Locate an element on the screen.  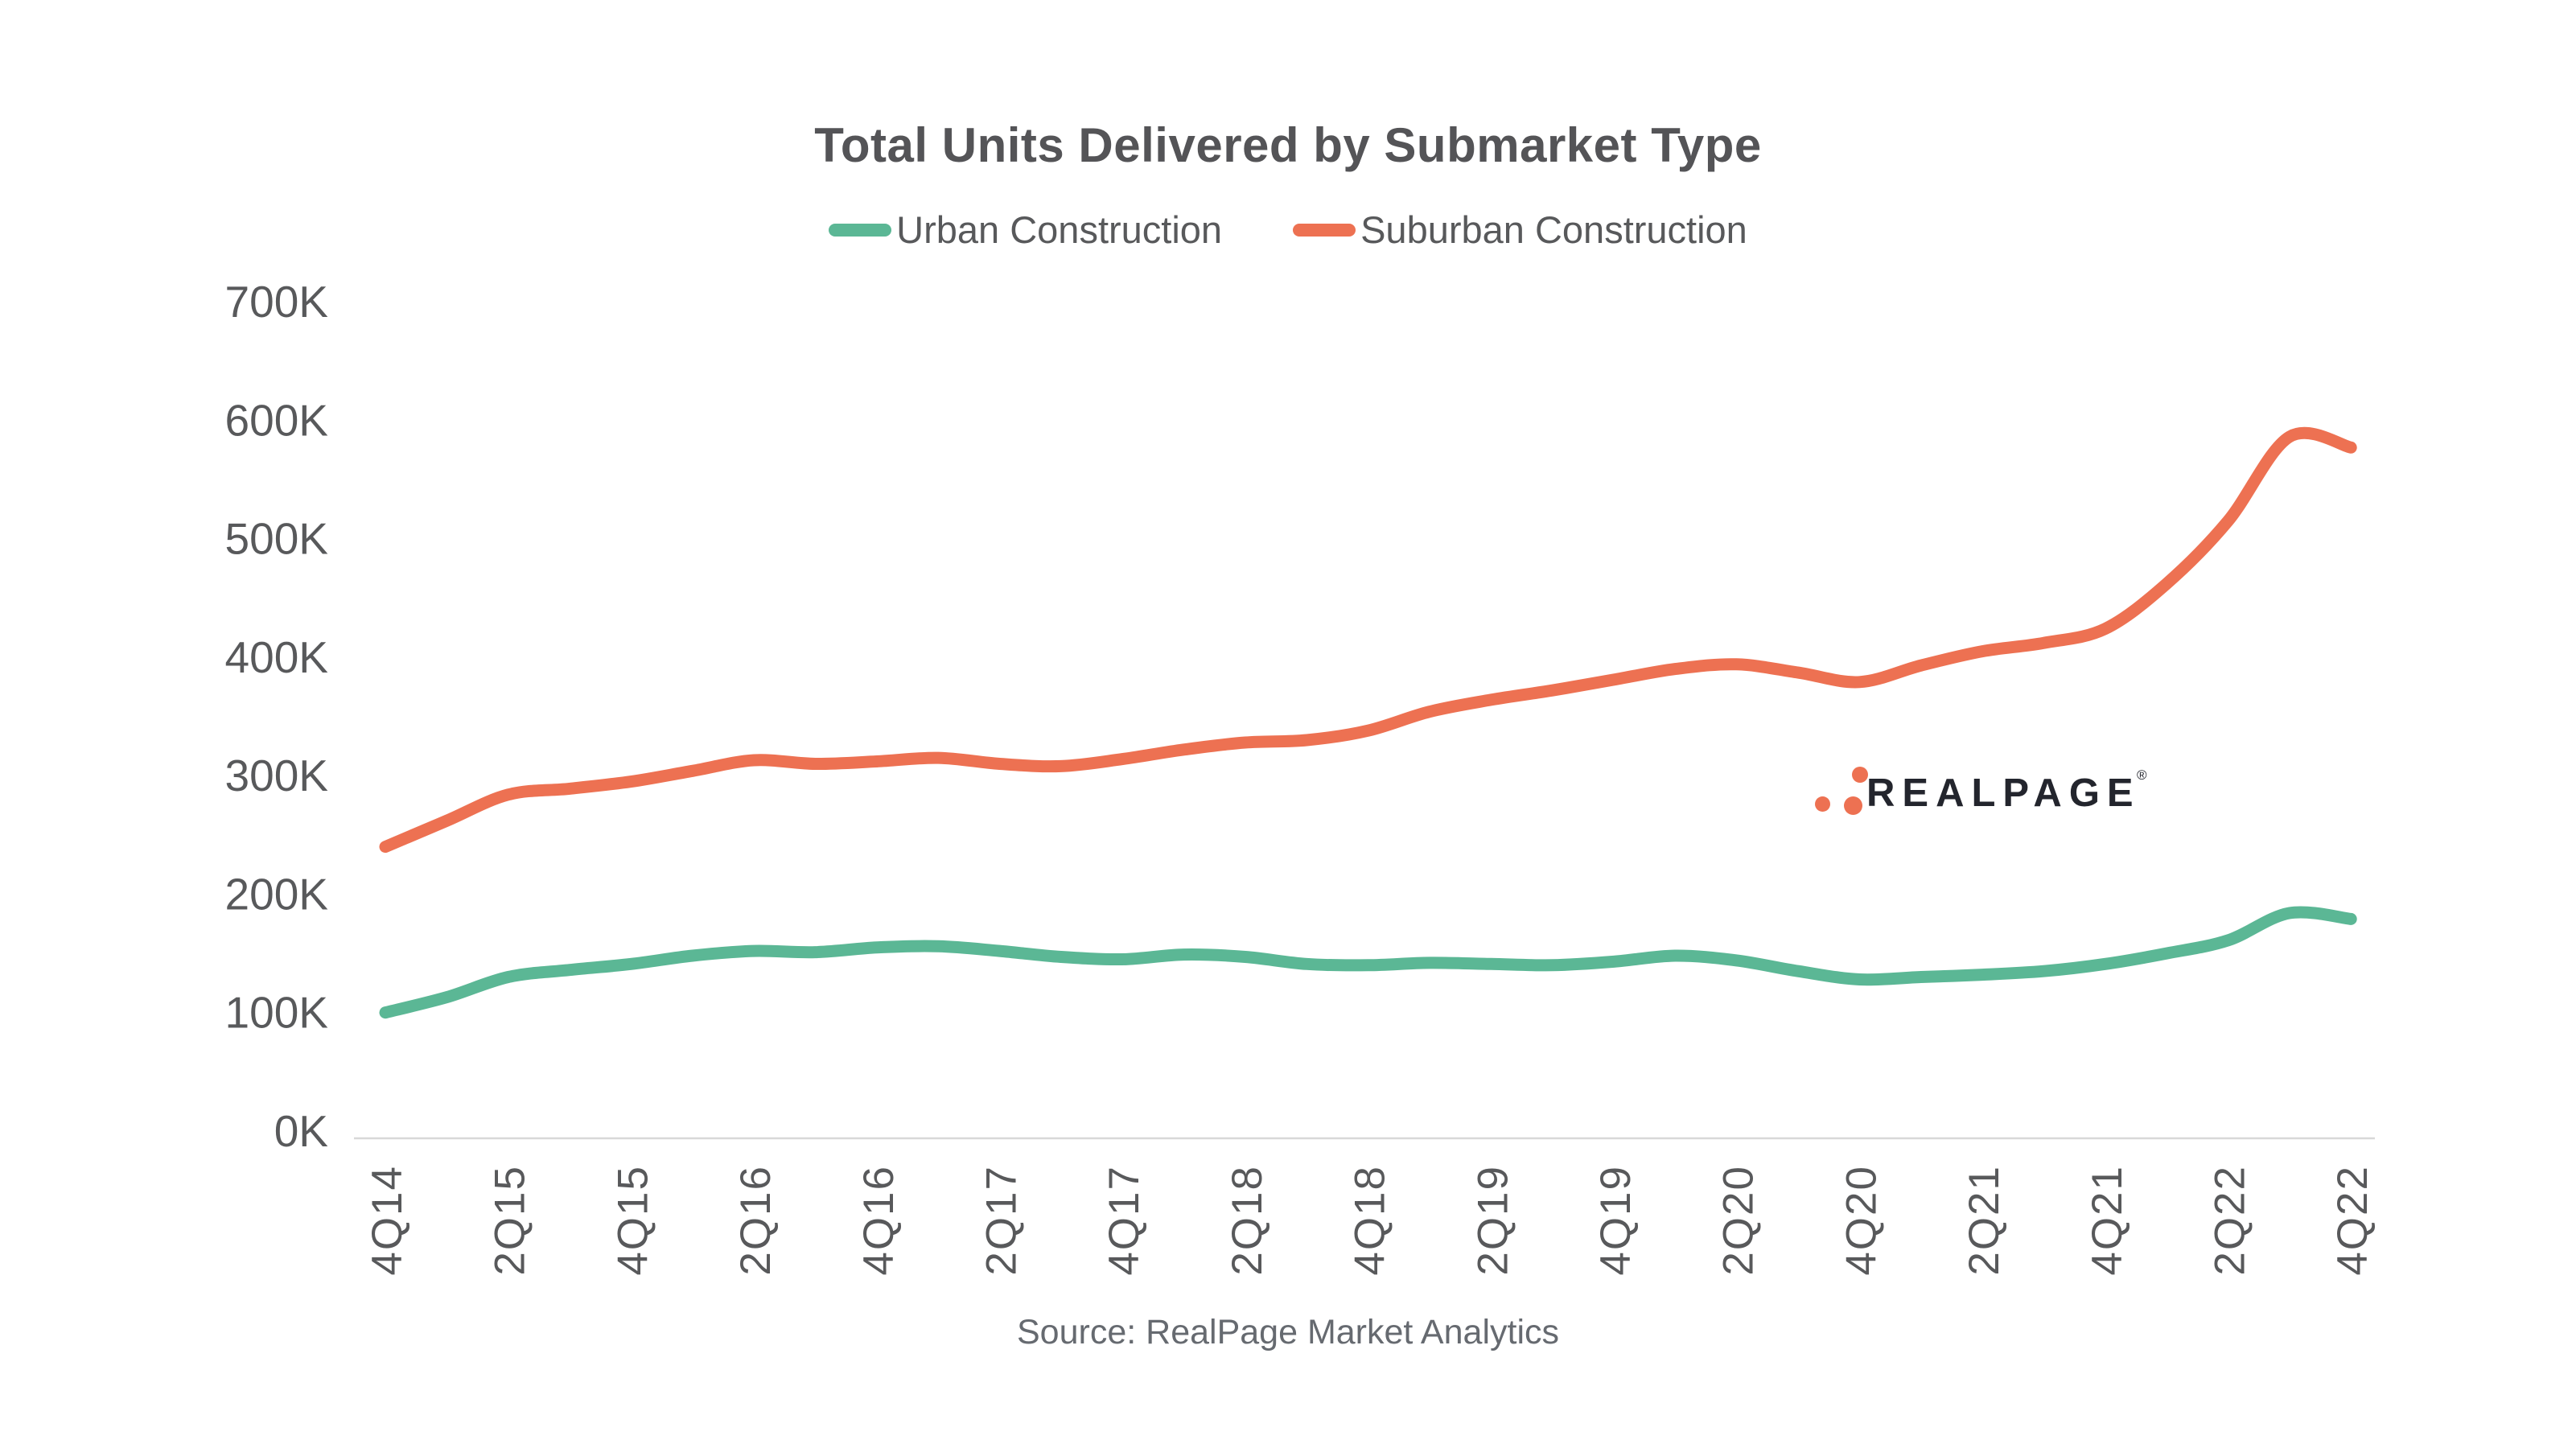
realpage-logo: REALPAGE ® is located at coordinates (1985, 791).